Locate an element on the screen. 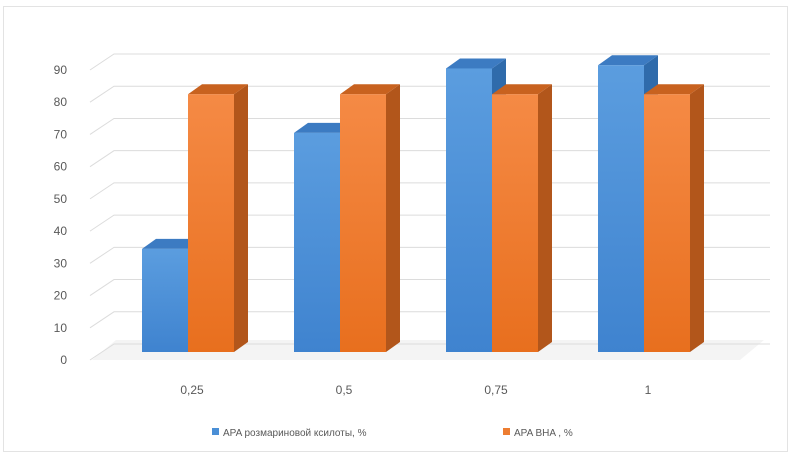 The height and width of the screenshot is (457, 793). legend: APA розмариновой ксилоты, % APA BHA , % is located at coordinates (392, 433).